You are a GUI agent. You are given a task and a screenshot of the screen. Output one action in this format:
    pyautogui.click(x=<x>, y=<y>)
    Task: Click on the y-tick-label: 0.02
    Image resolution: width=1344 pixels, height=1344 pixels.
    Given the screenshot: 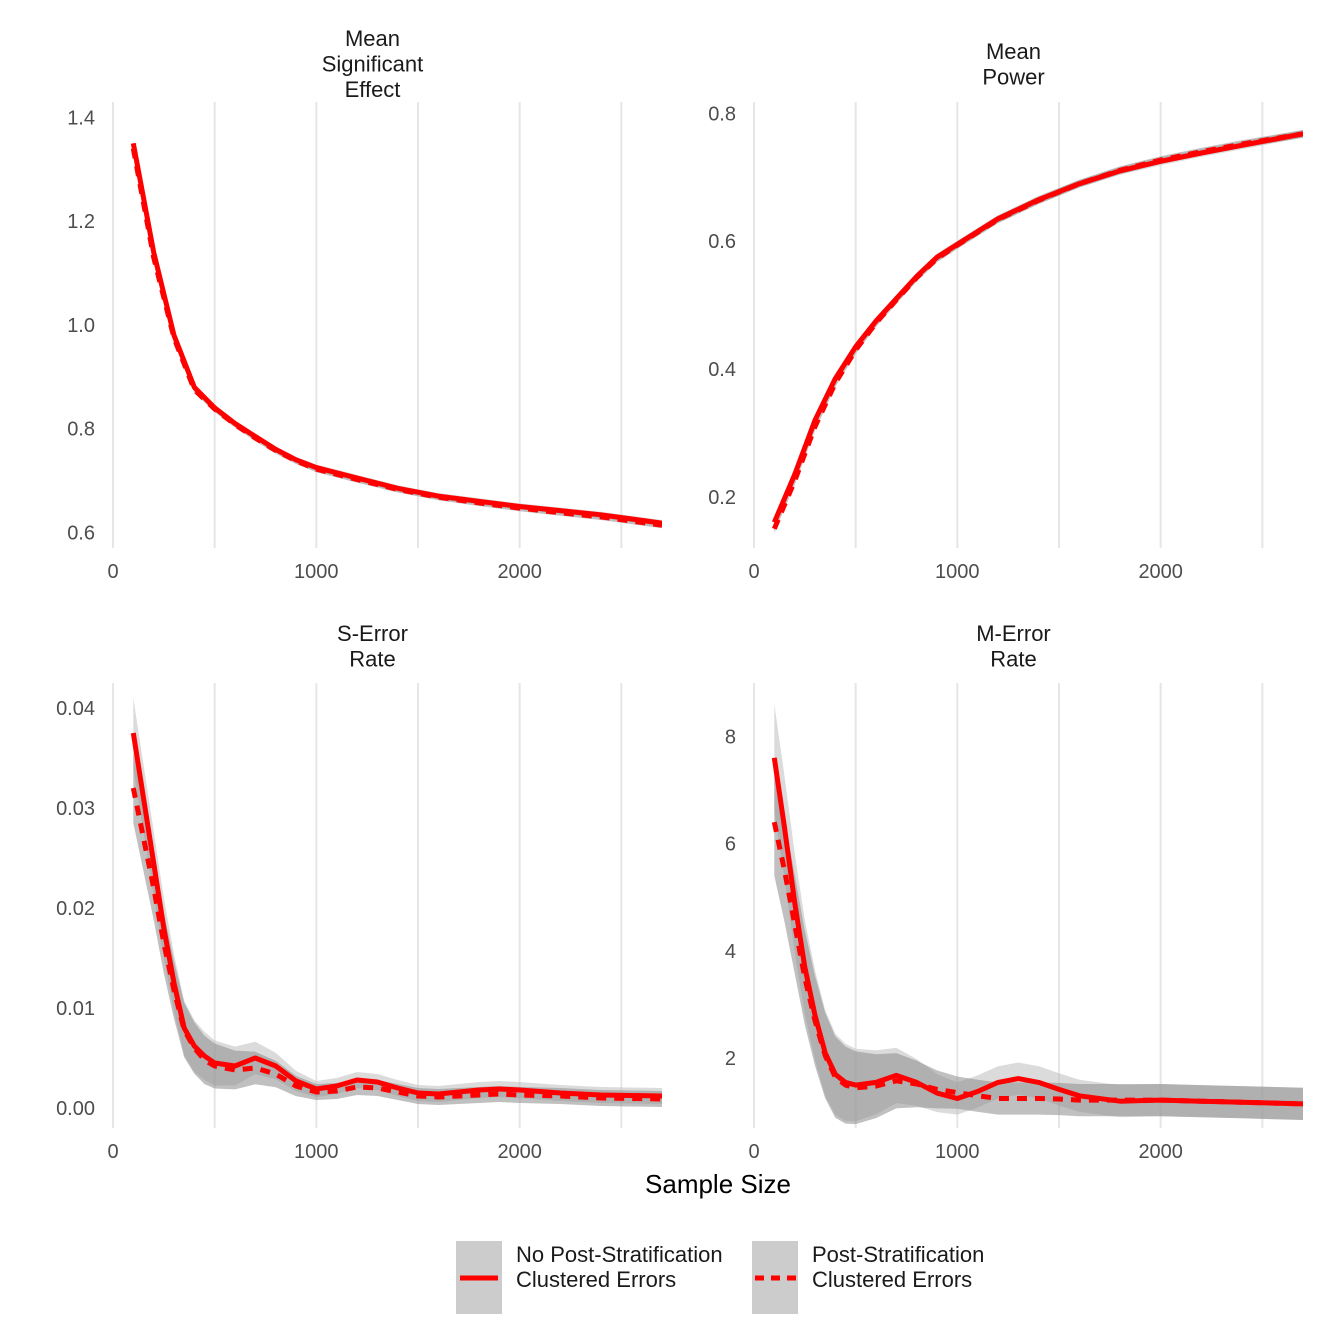 What is the action you would take?
    pyautogui.click(x=75, y=909)
    